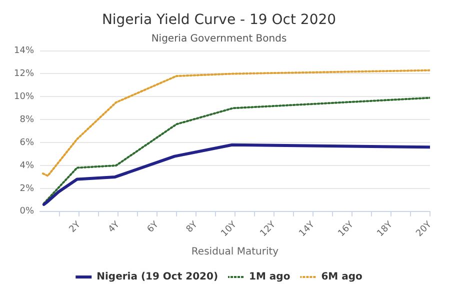  I want to click on y-tick-label: 6%, so click(27, 143).